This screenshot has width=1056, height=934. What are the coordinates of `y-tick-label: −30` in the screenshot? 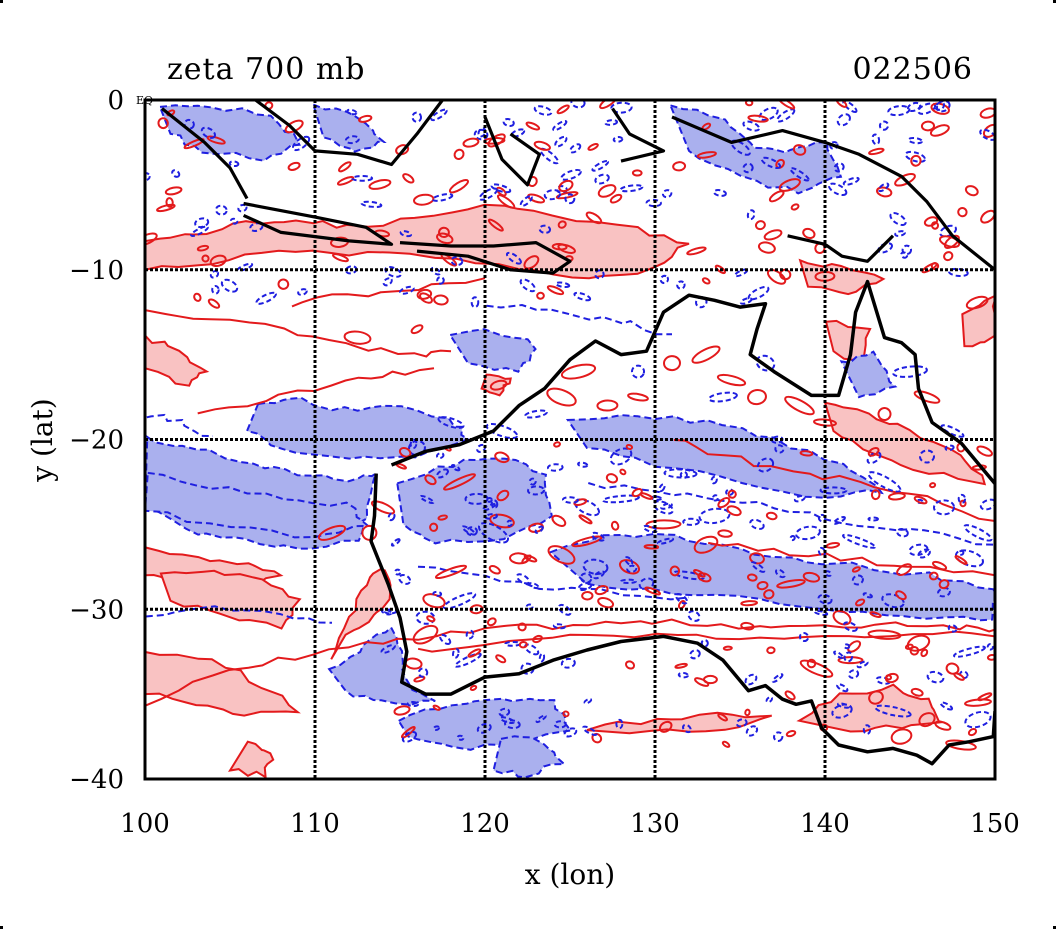 It's located at (96, 610).